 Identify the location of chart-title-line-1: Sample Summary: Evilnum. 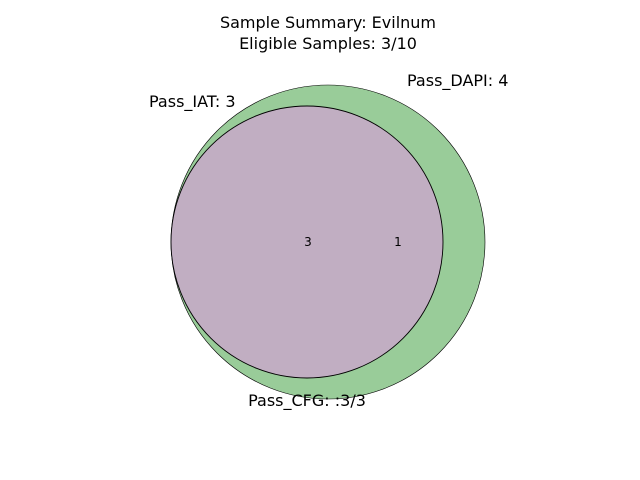
(328, 22).